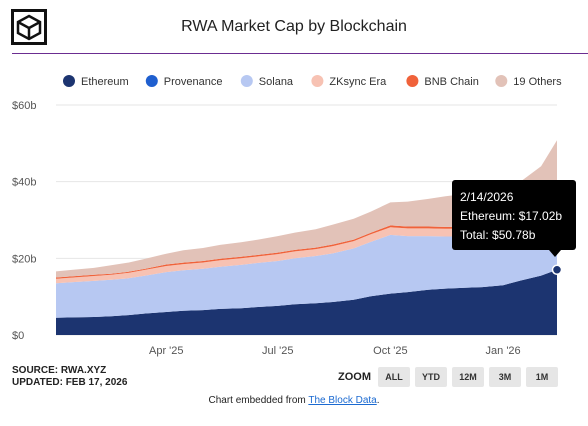  I want to click on zoom-3m-button: 3M, so click(505, 377).